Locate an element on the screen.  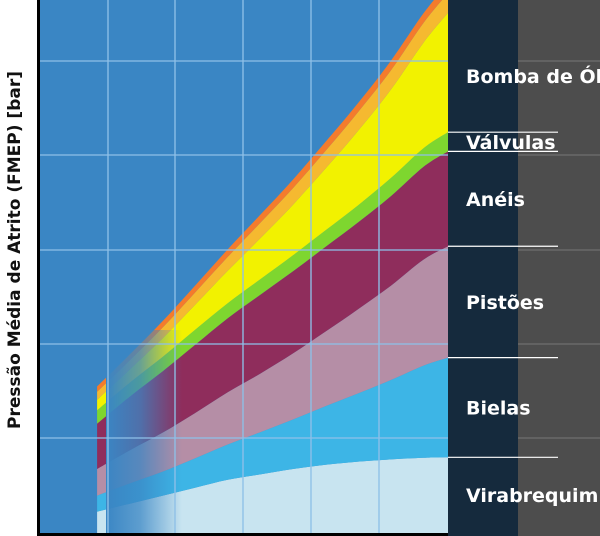
area-fade-overlay is located at coordinates (144, 433).